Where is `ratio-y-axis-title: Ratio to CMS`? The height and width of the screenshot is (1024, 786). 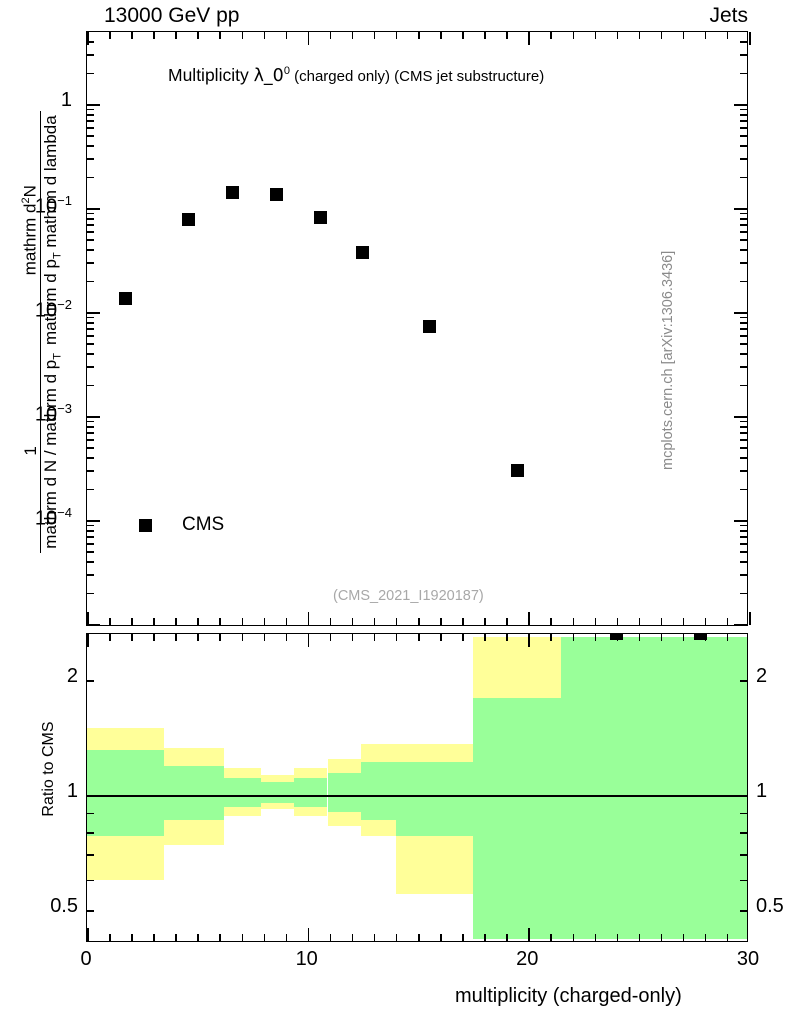 ratio-y-axis-title: Ratio to CMS is located at coordinates (48, 769).